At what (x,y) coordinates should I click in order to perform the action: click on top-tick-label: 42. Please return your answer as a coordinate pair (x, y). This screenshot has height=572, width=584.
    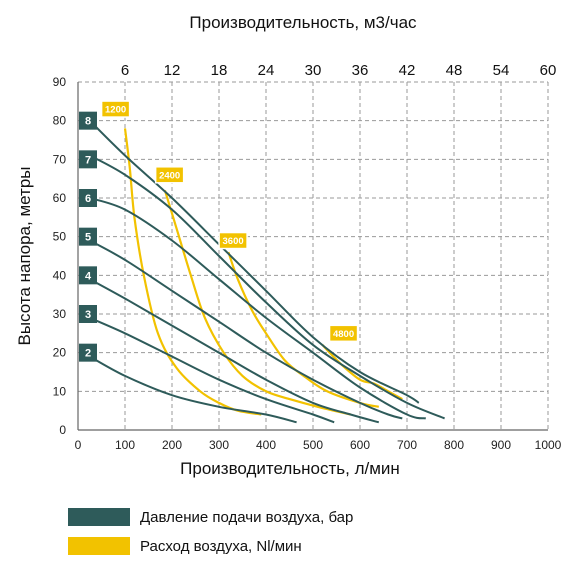
    Looking at the image, I should click on (407, 70).